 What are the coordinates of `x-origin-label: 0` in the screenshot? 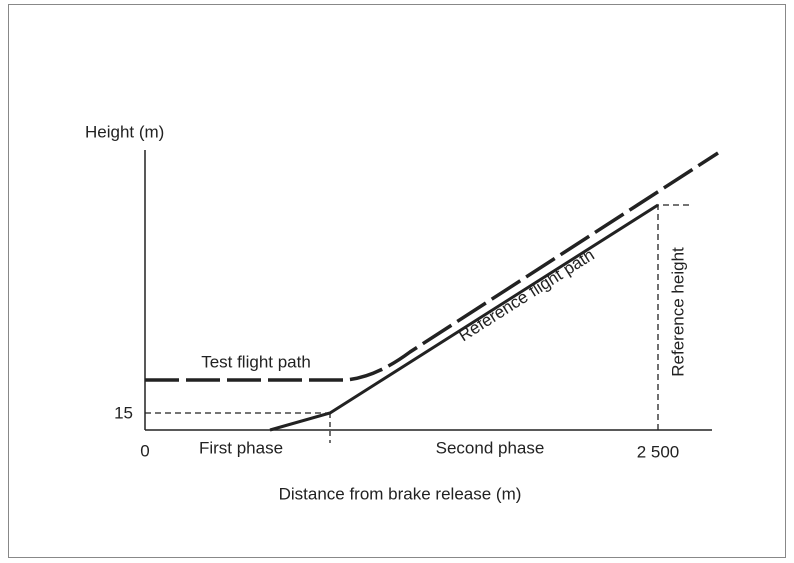 It's located at (144, 450).